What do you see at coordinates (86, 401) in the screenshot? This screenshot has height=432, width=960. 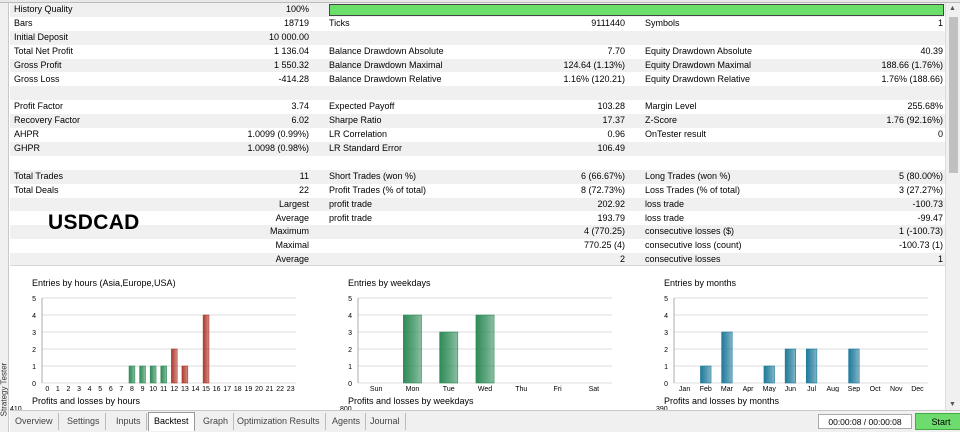 I see `lower-chart-title: Profits and losses by hours` at bounding box center [86, 401].